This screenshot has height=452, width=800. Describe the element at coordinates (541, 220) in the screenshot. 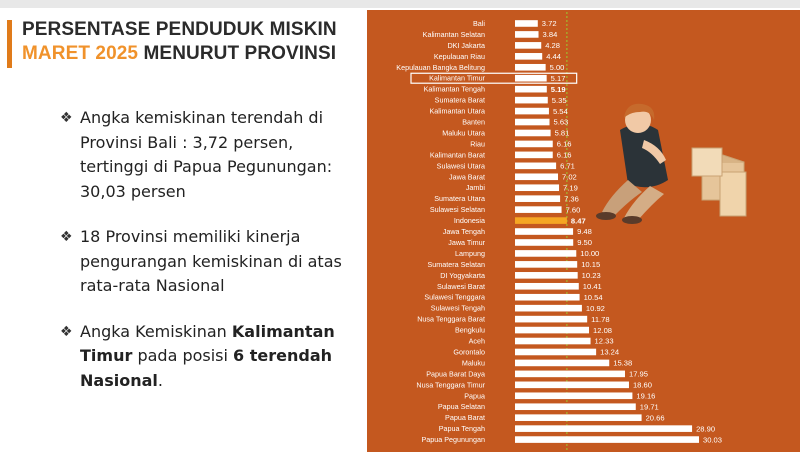

I see `bar-indonesia-national` at that location.